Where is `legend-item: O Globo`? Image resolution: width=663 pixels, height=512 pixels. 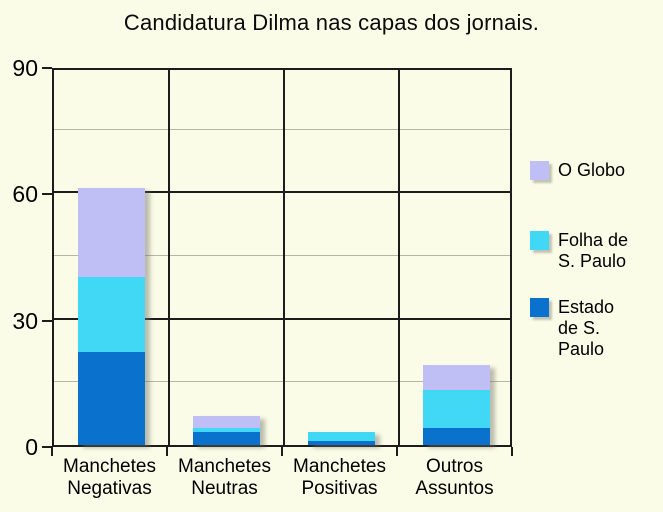 legend-item: O Globo is located at coordinates (577, 170).